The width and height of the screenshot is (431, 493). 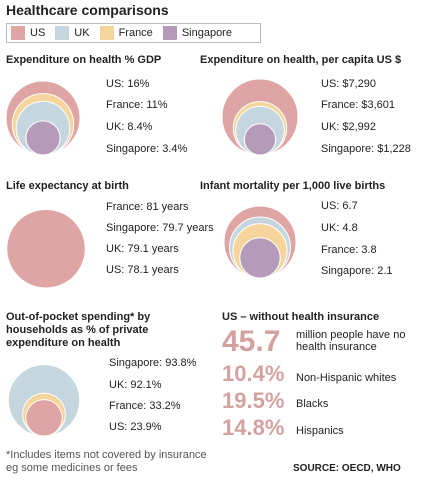 What do you see at coordinates (137, 105) in the screenshot?
I see `gdp-label-france: France: 11%` at bounding box center [137, 105].